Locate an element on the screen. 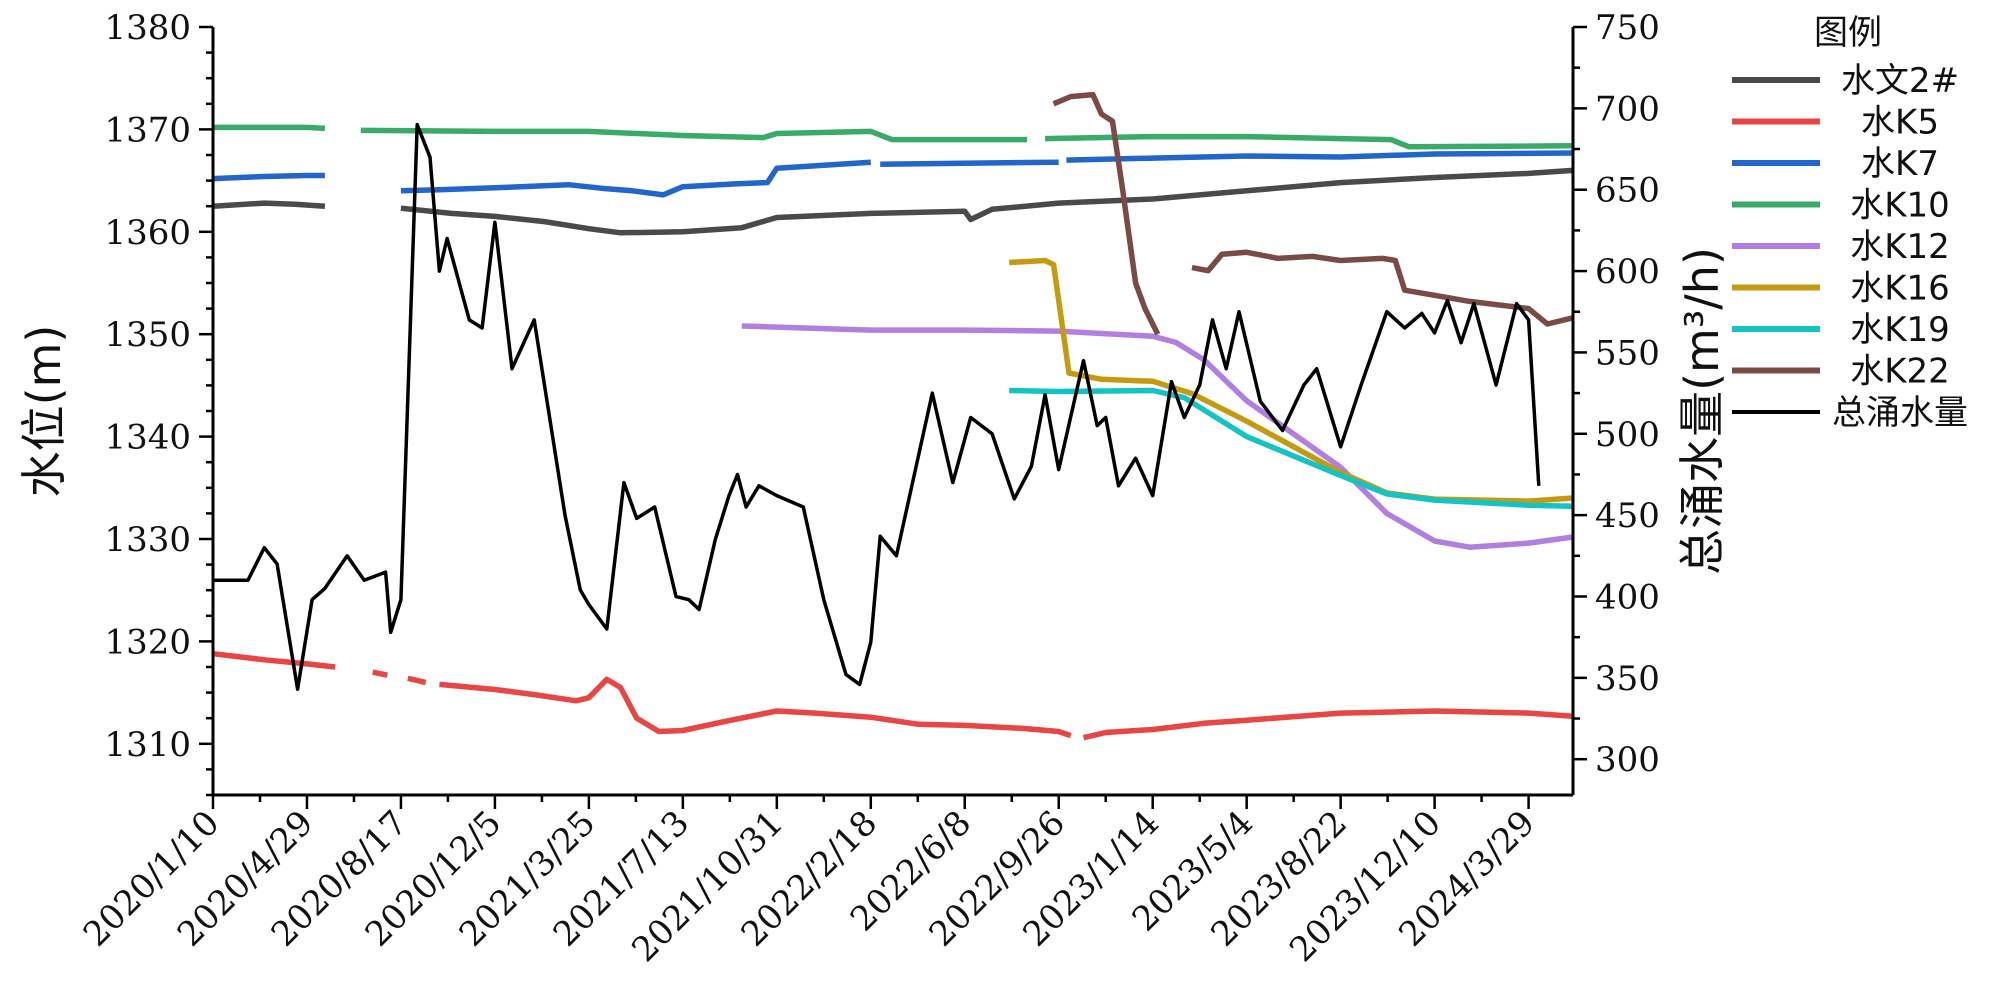 The image size is (2000, 1008). y-tick-label-0: 1310 is located at coordinates (147, 745).